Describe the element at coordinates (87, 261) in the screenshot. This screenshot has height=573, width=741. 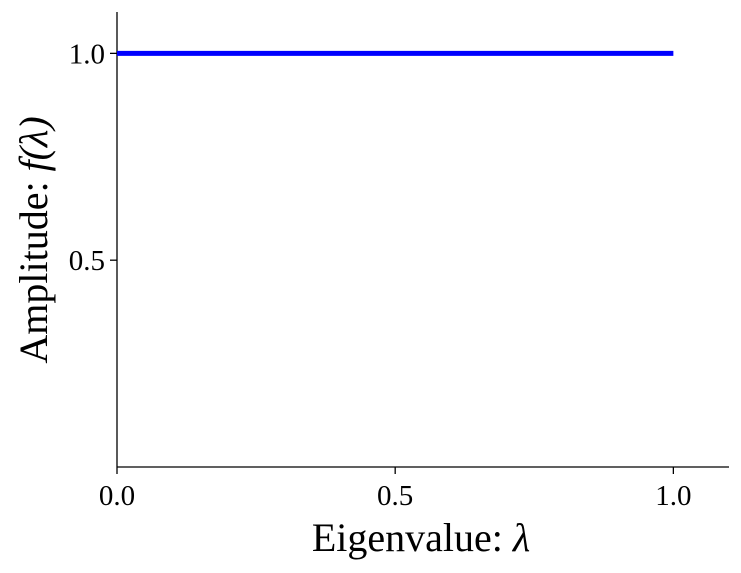
I see `y-tick-label: 0.5` at that location.